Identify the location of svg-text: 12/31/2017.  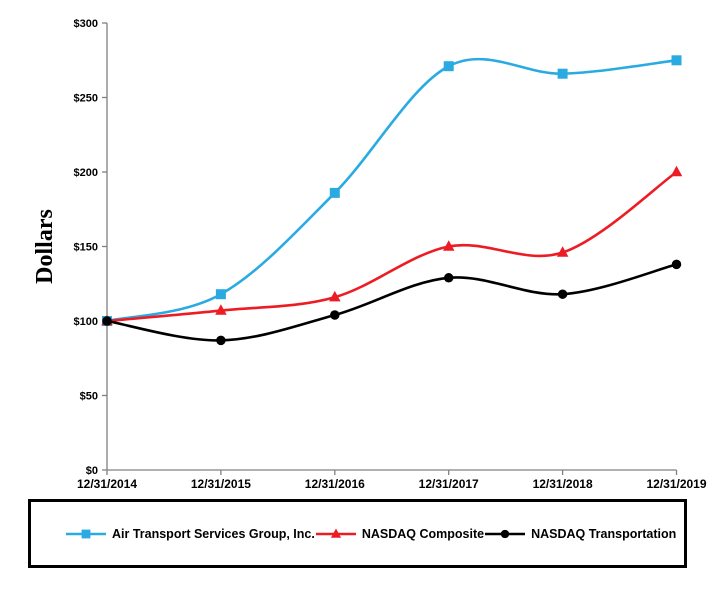
(449, 484).